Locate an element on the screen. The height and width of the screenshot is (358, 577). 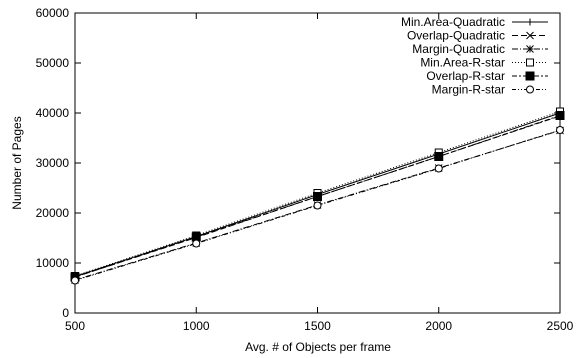
legend-entry-label: Overlap-R-star is located at coordinates (465, 76).